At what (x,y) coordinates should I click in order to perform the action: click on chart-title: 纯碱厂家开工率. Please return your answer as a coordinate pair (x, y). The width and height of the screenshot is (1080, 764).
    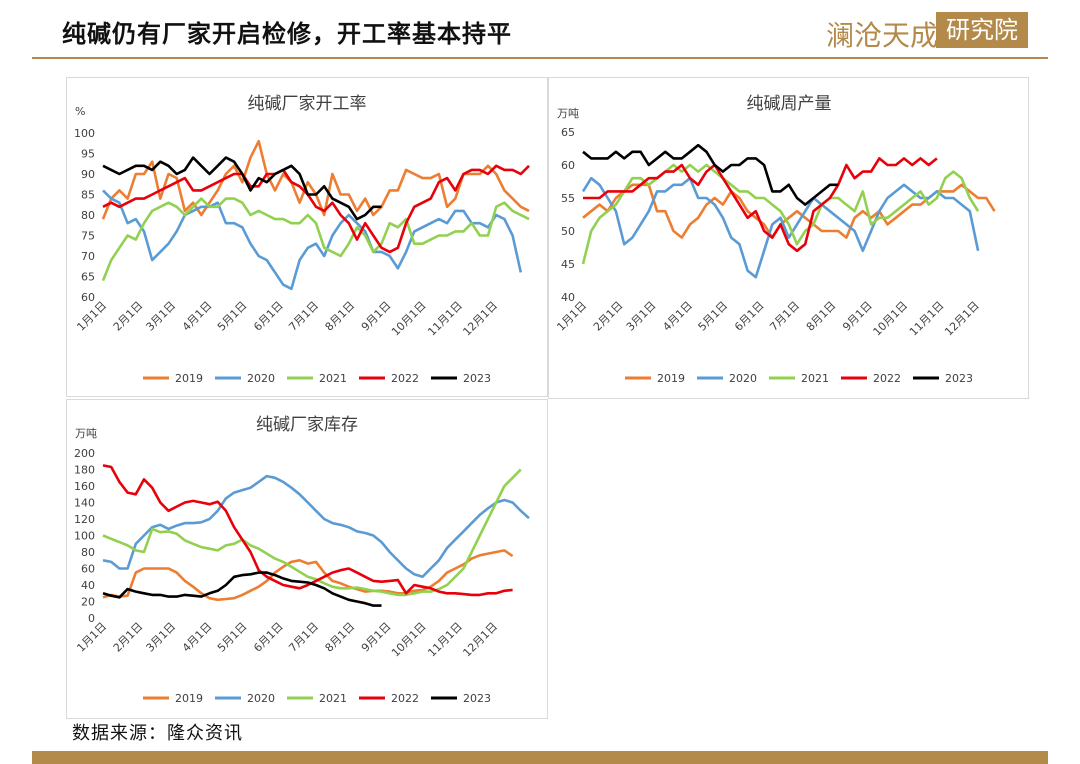
    Looking at the image, I should click on (307, 104).